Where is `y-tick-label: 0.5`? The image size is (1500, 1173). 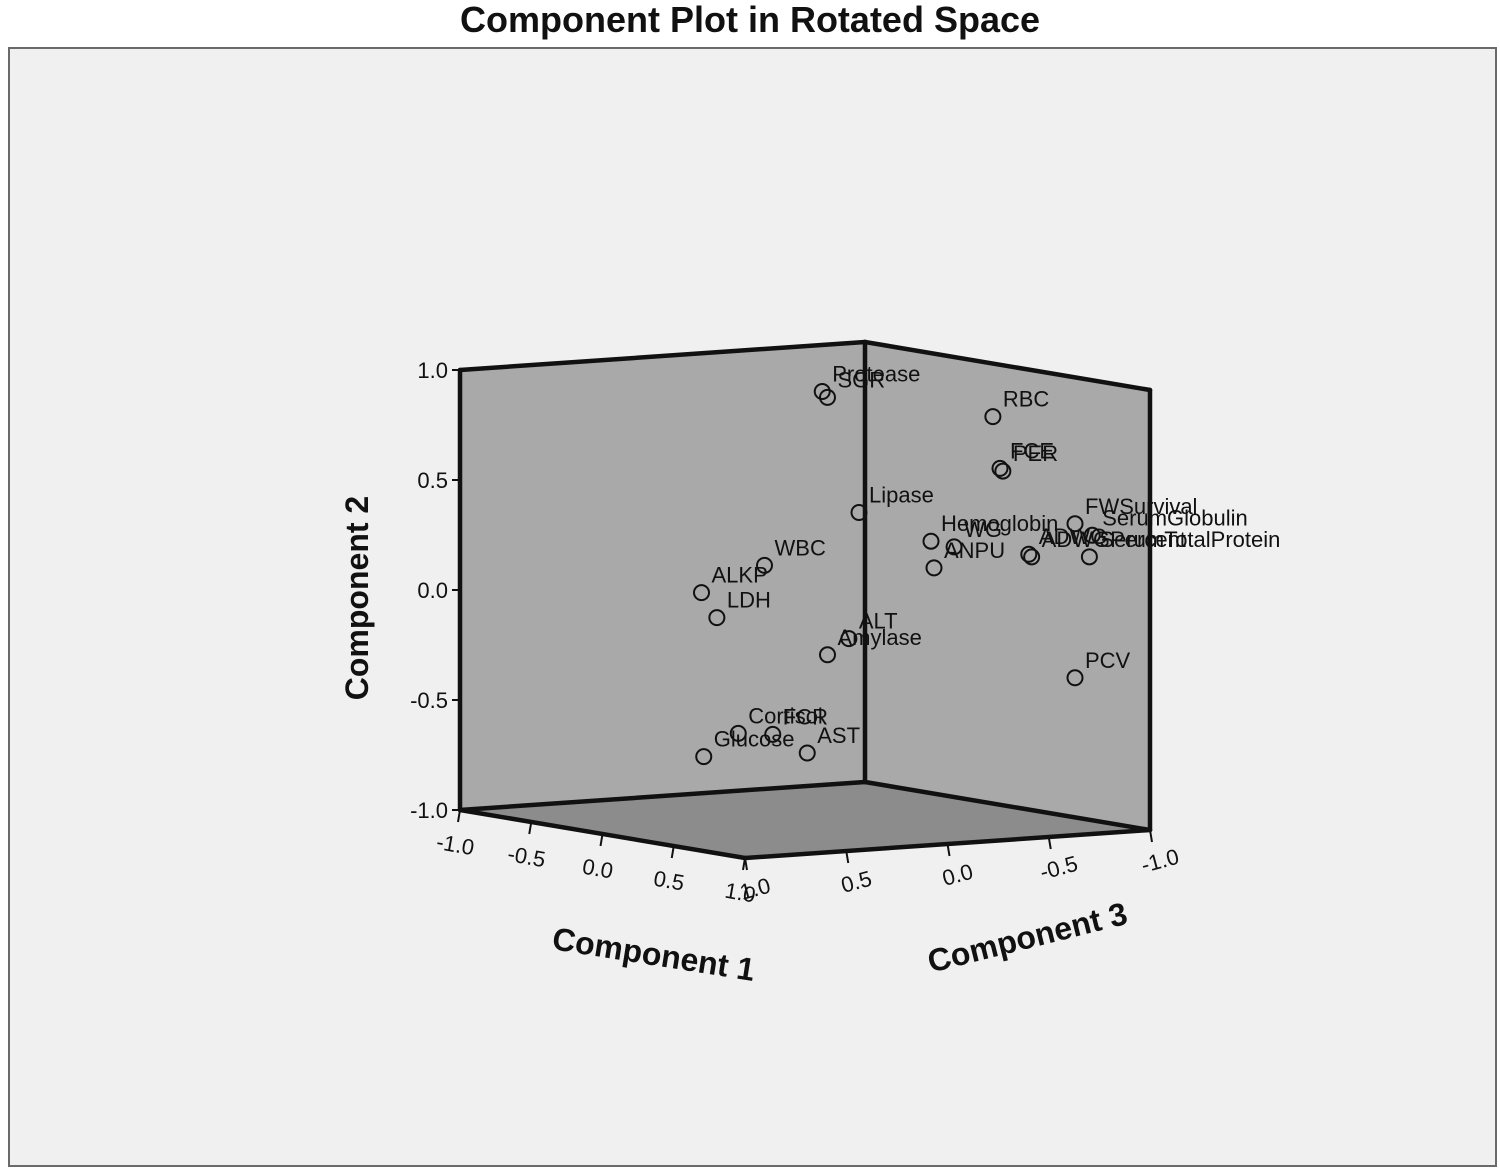
y-tick-label: 0.5 is located at coordinates (432, 480).